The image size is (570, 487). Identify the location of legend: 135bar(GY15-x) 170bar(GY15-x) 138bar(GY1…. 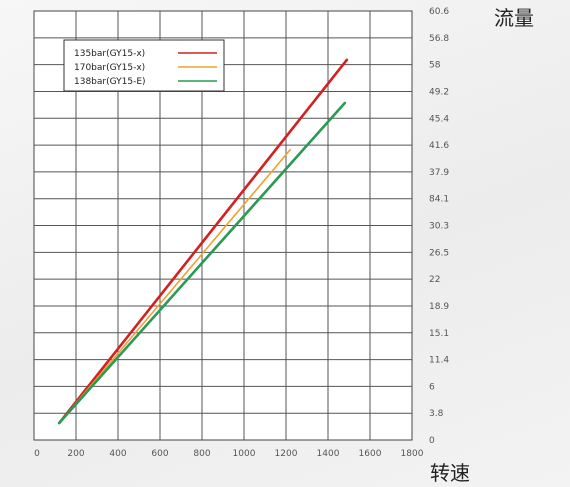
(144, 65).